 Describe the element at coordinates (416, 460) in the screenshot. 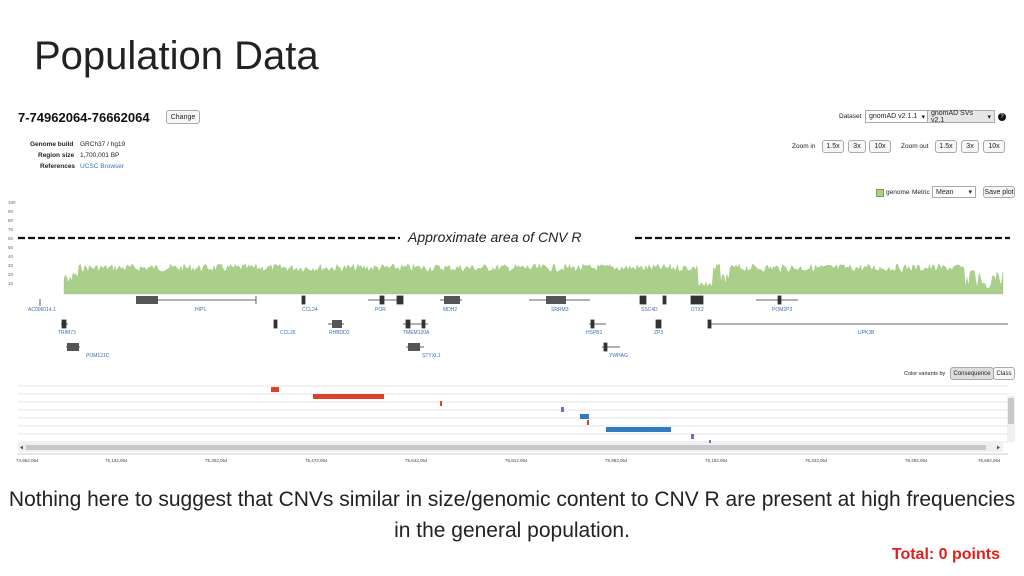

I see `x-tick-label: 75,642,064` at that location.